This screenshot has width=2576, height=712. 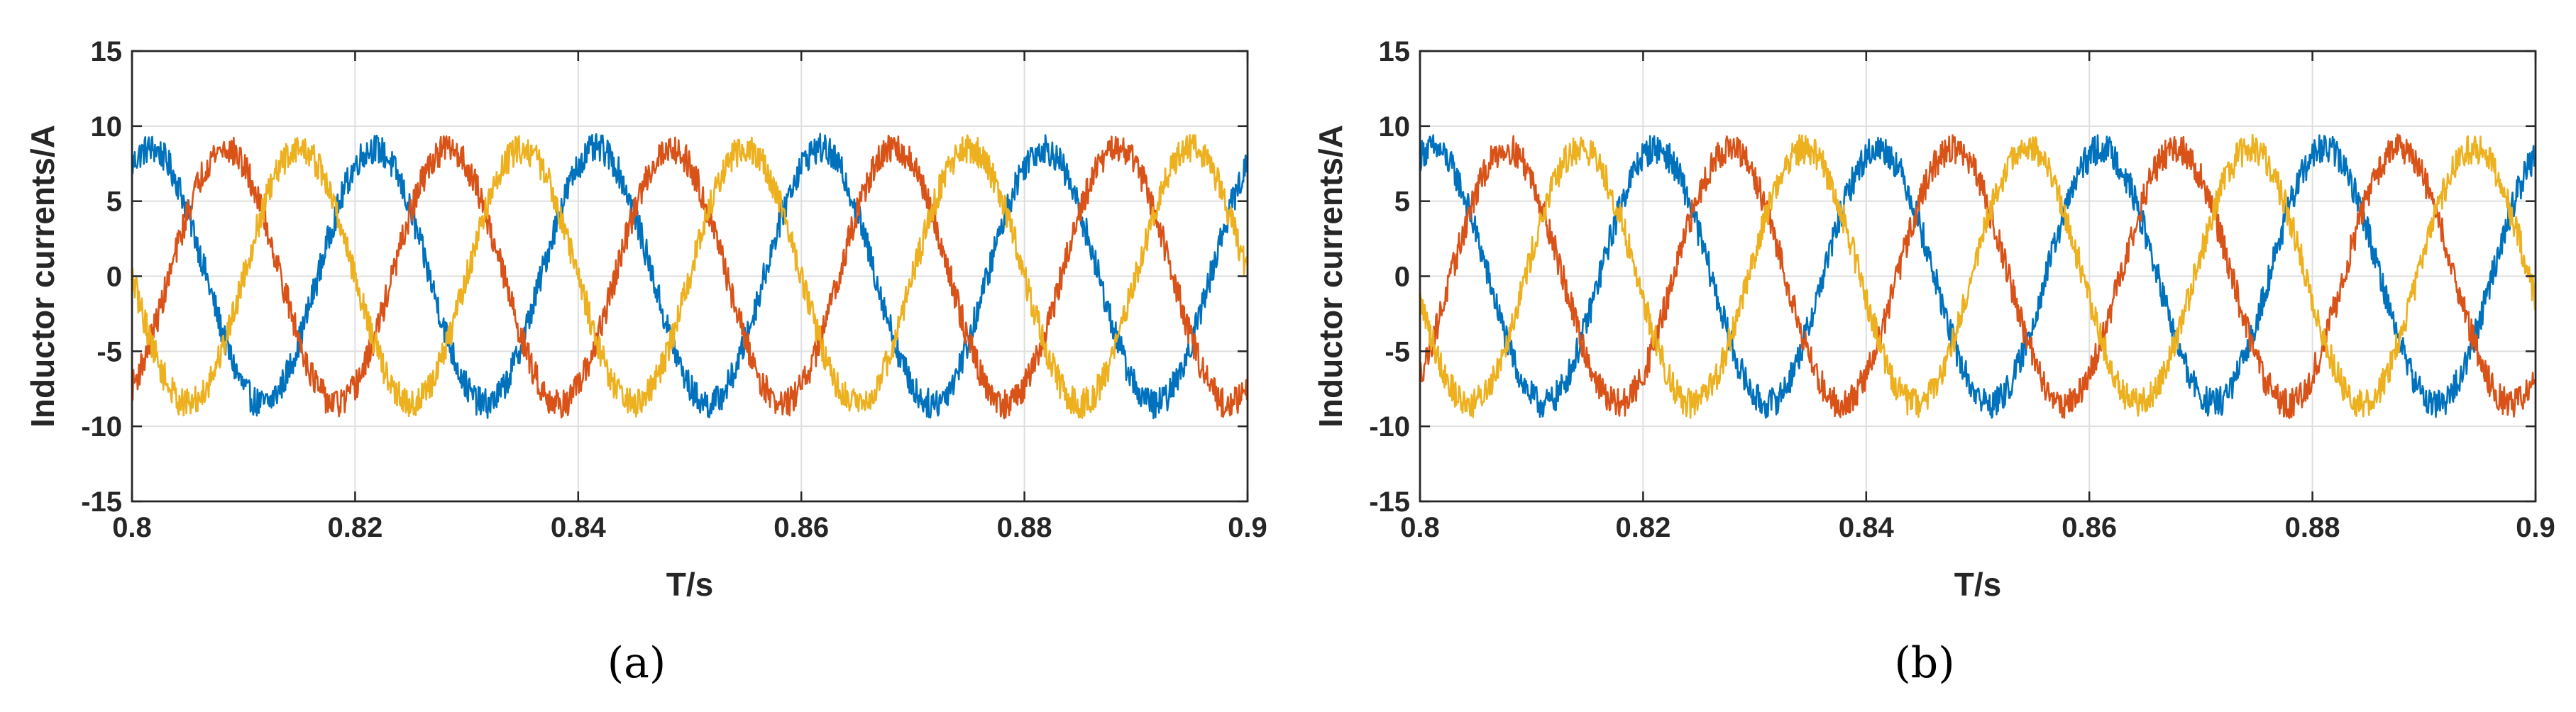 I want to click on x-tick-label-a-3: 0.86, so click(x=801, y=527).